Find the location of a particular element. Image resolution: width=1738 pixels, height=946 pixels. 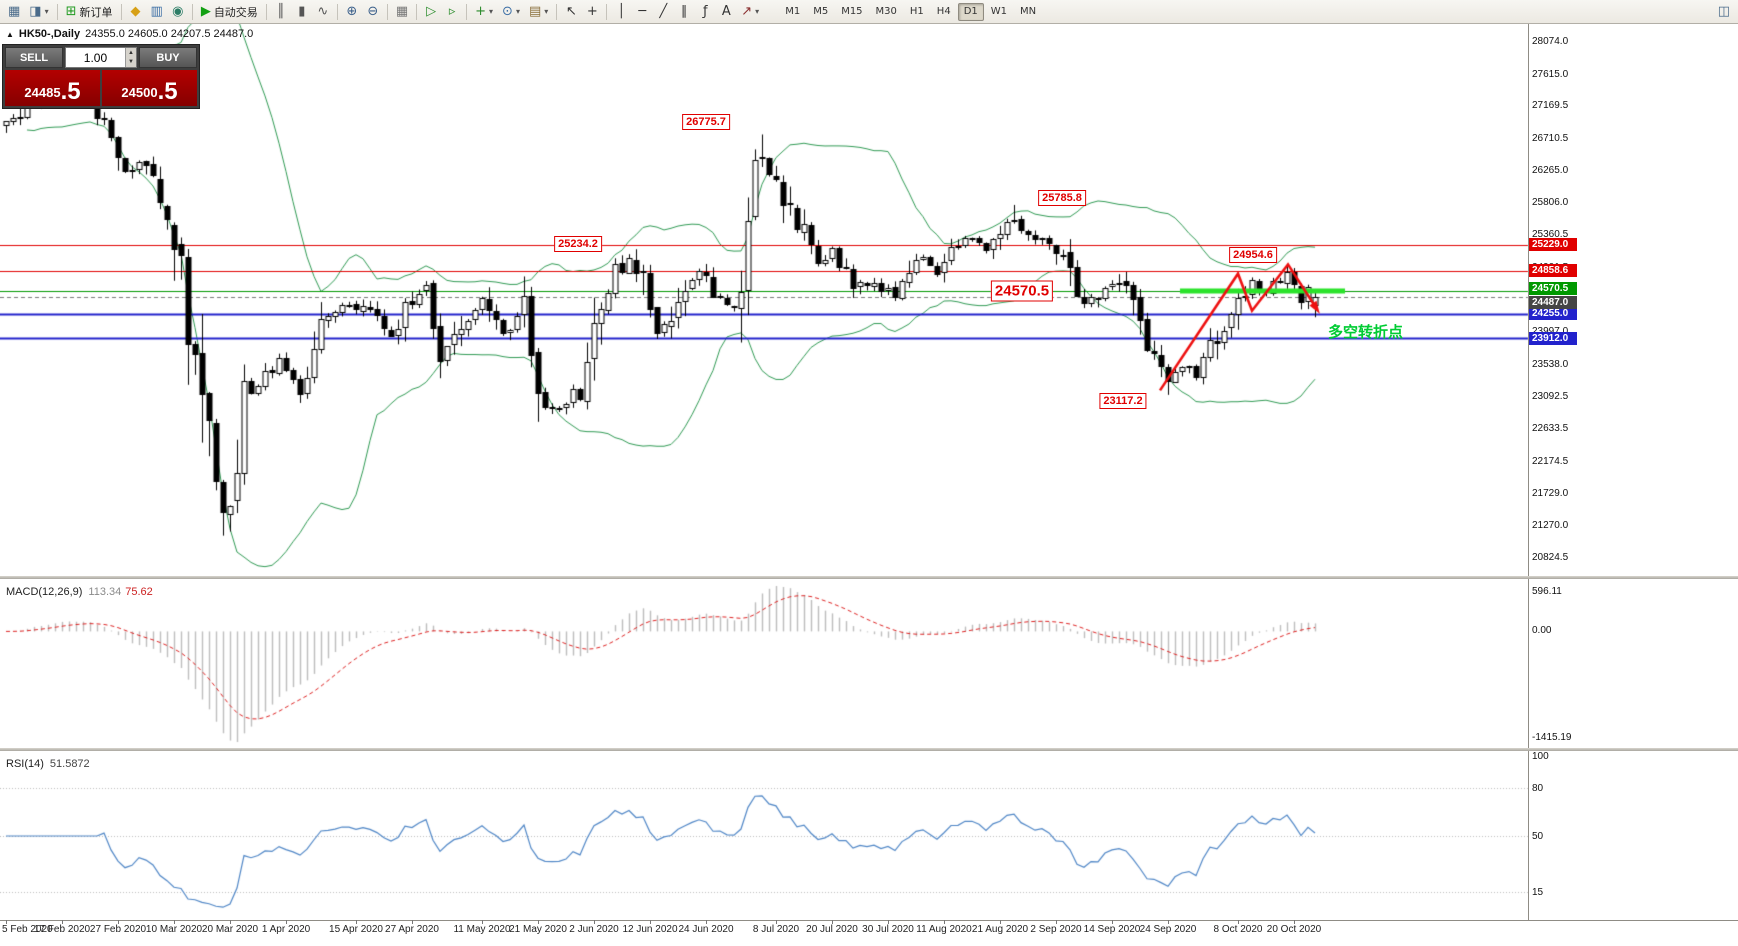

rsi-name: RSI(14) is located at coordinates (25, 764).